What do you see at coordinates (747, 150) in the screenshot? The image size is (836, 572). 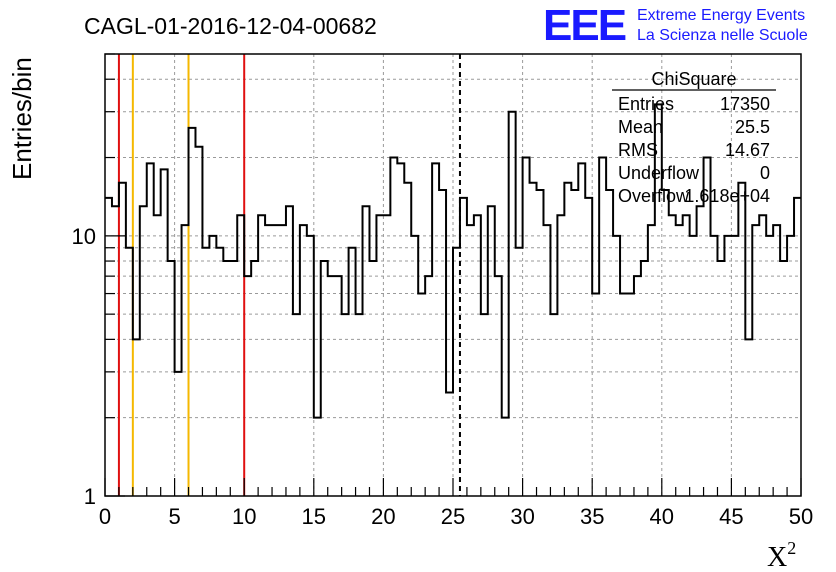 I see `stats-row-value: 14.67` at bounding box center [747, 150].